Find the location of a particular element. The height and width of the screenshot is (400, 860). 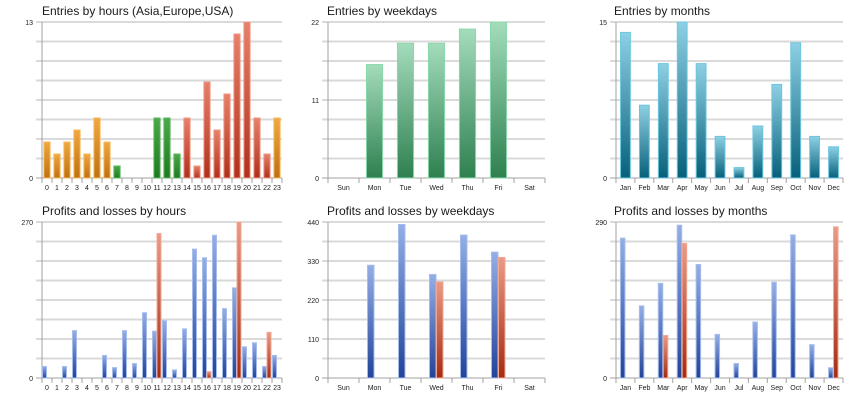

x-tick-label: 15 is located at coordinates (197, 388).